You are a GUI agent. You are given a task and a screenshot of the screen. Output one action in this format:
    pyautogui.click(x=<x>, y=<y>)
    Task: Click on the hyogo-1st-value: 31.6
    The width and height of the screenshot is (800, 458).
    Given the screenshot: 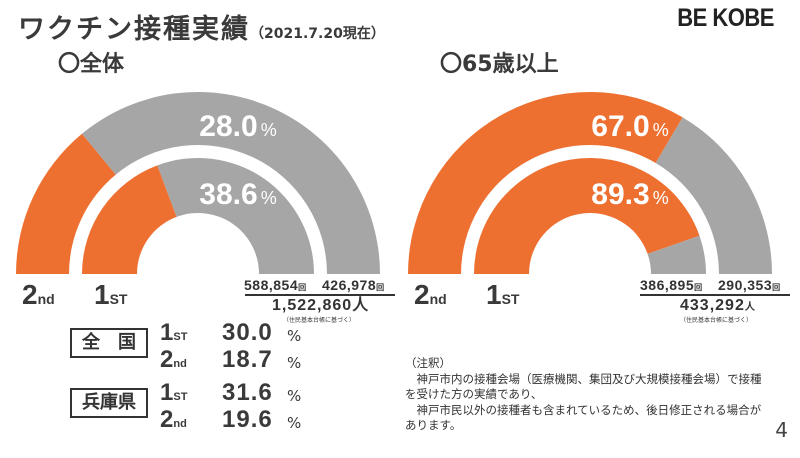 What is the action you would take?
    pyautogui.click(x=247, y=392)
    